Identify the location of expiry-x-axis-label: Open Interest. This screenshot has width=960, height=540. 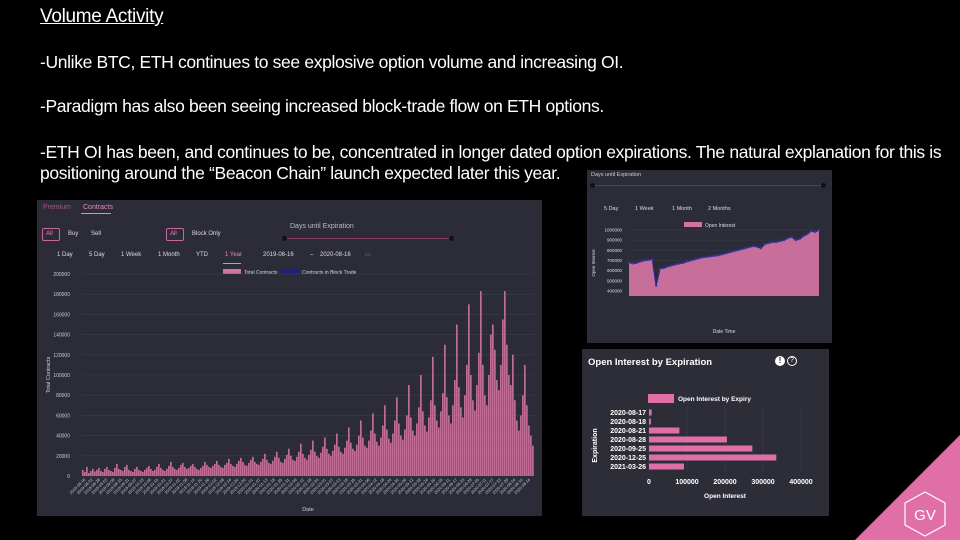
(725, 496).